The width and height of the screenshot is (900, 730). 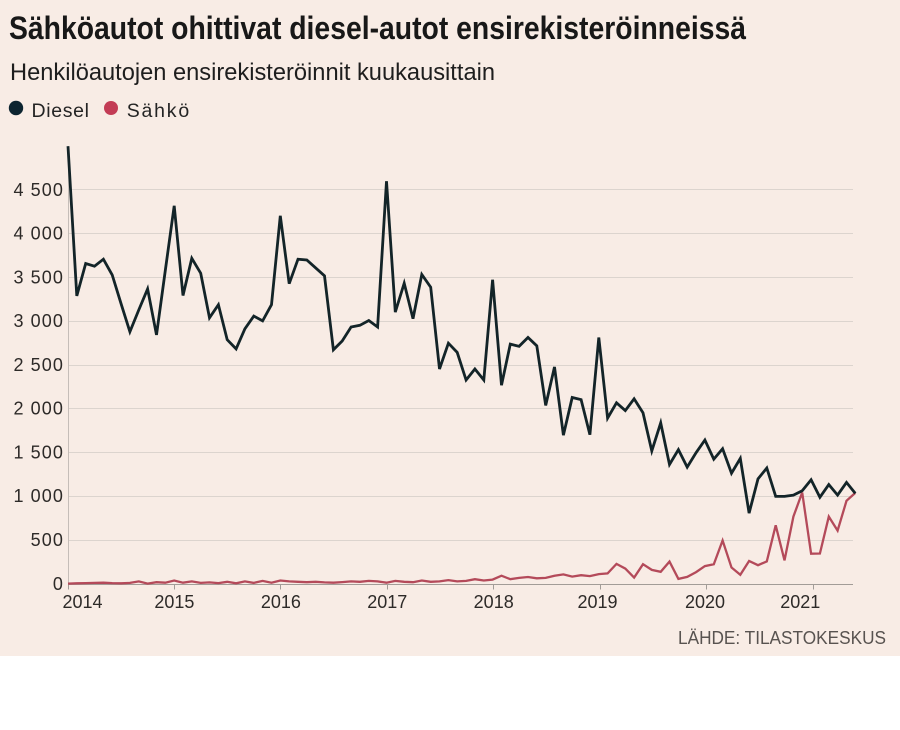 I want to click on svg-text: 3 000, so click(x=38, y=321).